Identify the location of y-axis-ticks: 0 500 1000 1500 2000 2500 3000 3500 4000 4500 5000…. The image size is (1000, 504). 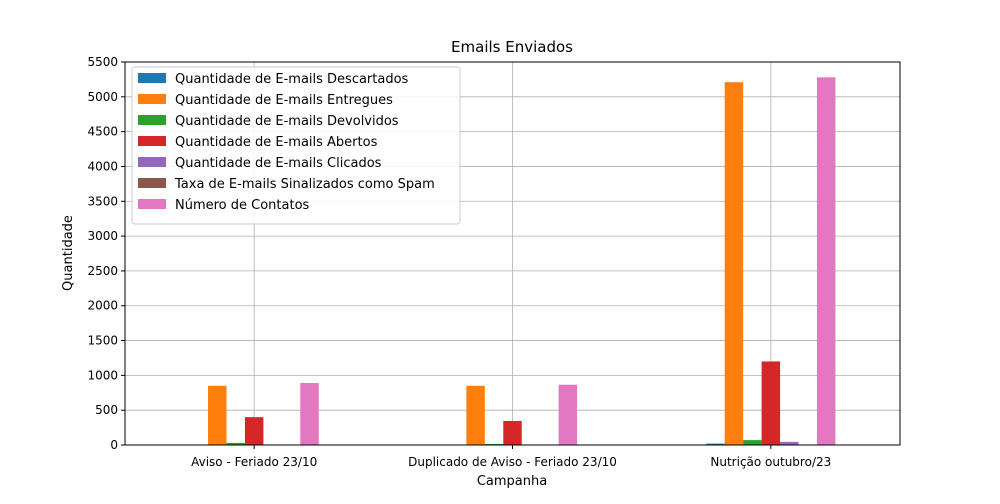
(106, 253).